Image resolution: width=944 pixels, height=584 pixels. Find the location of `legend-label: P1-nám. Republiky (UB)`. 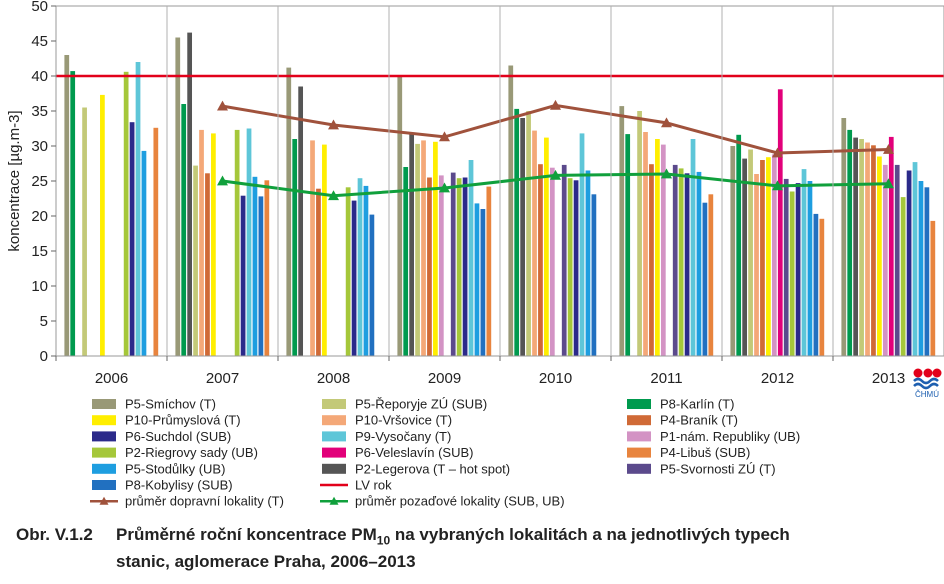

legend-label: P1-nám. Republiky (UB) is located at coordinates (730, 436).